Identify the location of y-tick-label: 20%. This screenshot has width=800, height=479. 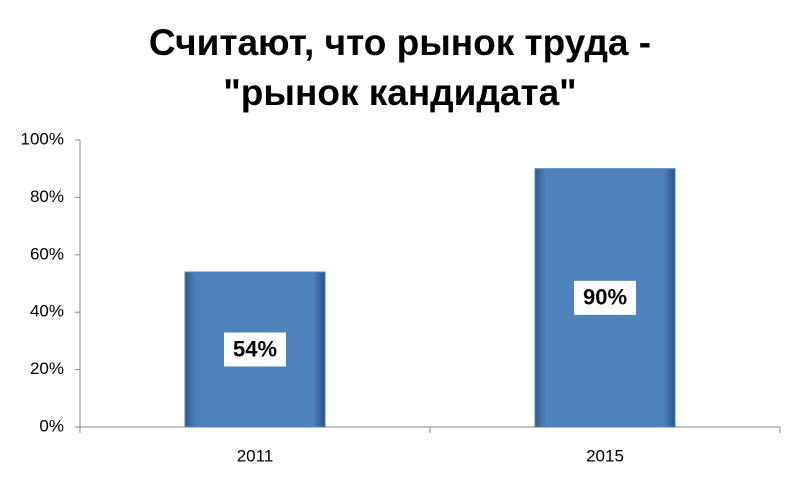
(47, 368).